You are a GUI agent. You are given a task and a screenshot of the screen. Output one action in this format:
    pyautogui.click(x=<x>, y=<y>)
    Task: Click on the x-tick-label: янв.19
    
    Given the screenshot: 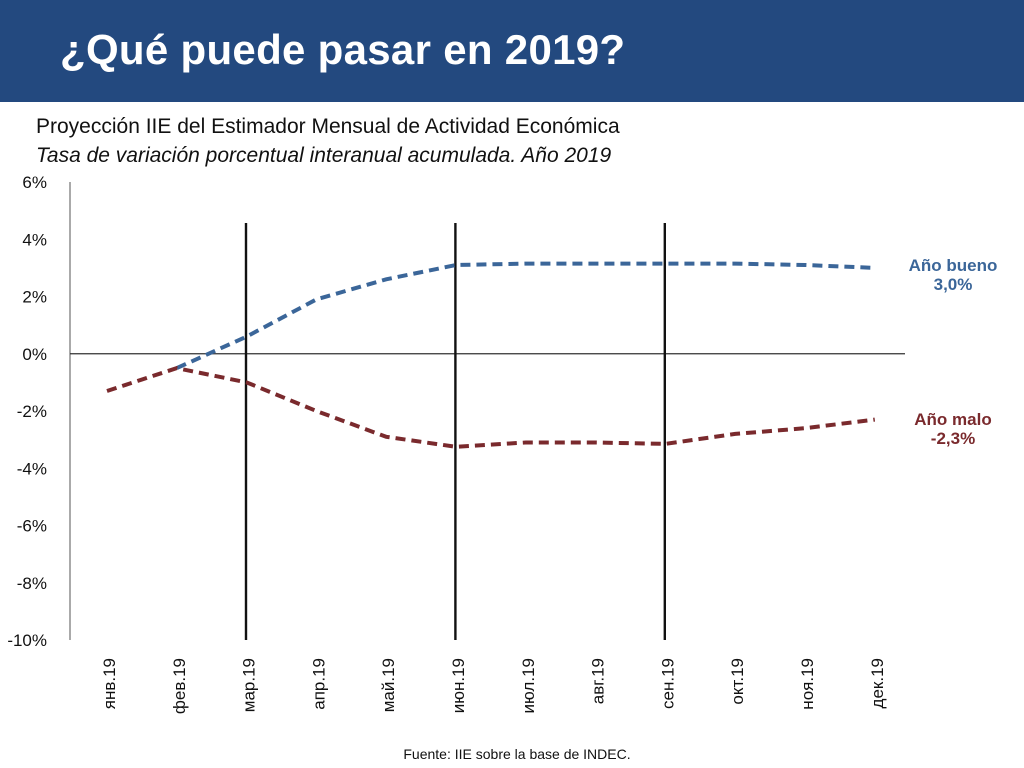 What is the action you would take?
    pyautogui.click(x=109, y=683)
    